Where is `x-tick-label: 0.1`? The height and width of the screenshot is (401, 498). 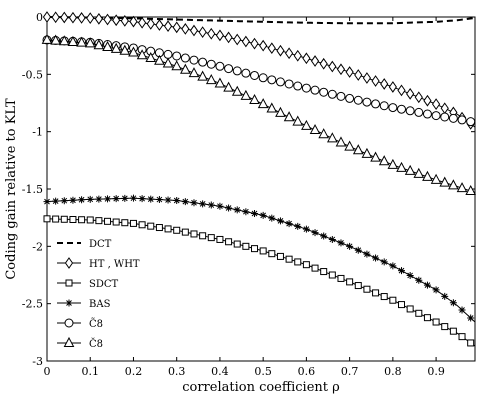 x-tick-label: 0.1 is located at coordinates (90, 371).